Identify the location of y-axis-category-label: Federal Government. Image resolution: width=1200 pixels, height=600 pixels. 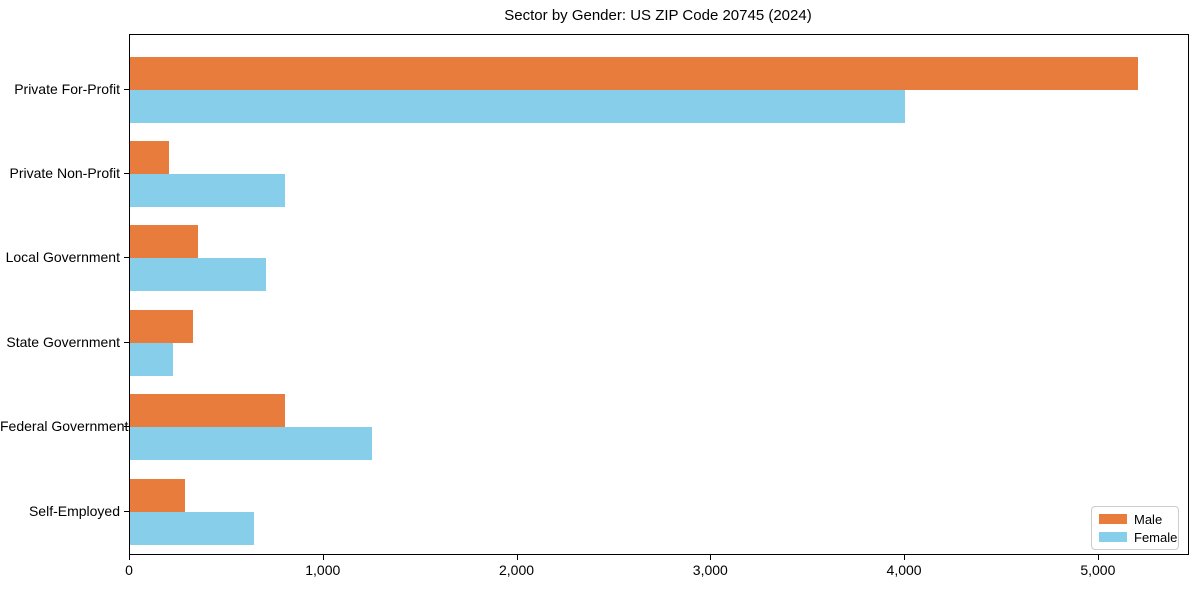
(64, 426).